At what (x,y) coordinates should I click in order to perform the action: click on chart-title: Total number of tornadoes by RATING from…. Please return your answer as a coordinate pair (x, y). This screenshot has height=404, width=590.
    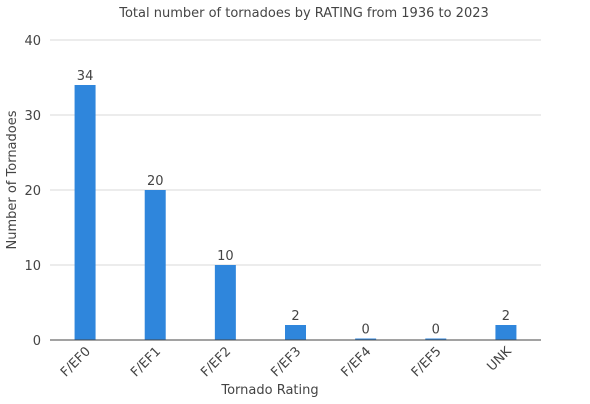
    Looking at the image, I should click on (303, 13).